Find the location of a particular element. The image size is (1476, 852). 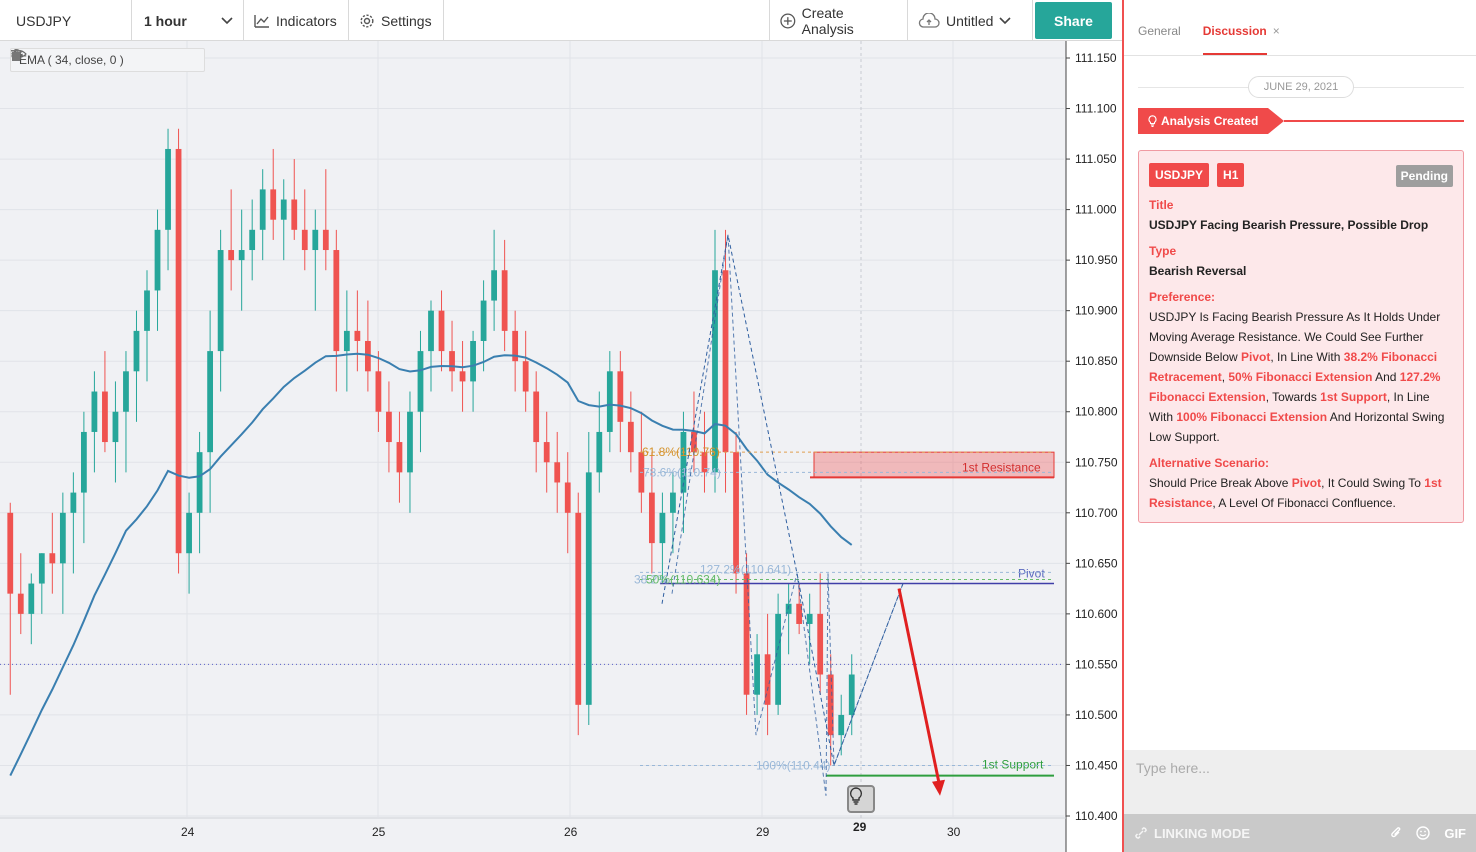

pref-highlight-support: 1st Support is located at coordinates (1353, 397).